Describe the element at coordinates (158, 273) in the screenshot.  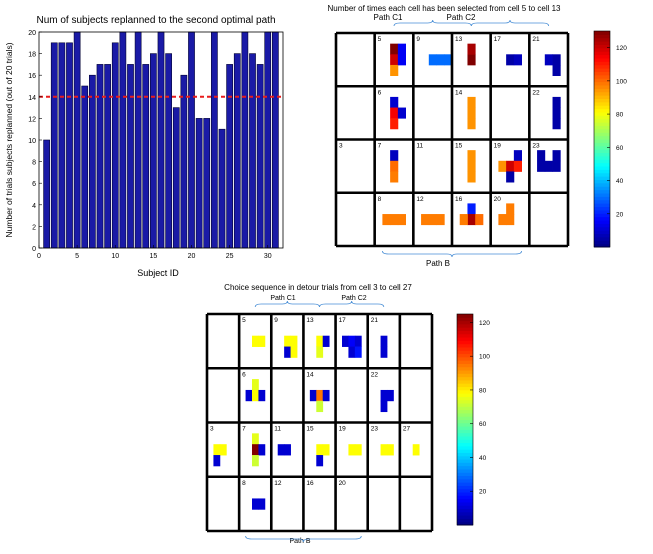
I see `bar-chart-xlabel: Subject ID` at that location.